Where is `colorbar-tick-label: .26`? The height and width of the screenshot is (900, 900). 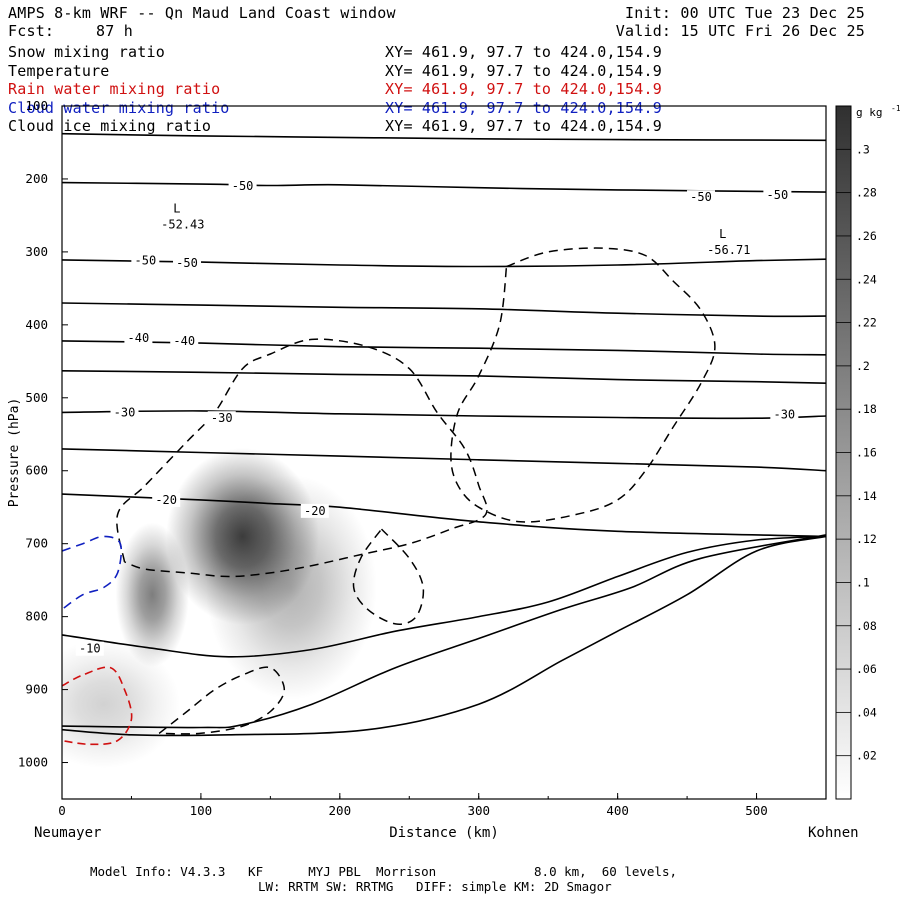
colorbar-tick-label: .26 is located at coordinates (866, 236).